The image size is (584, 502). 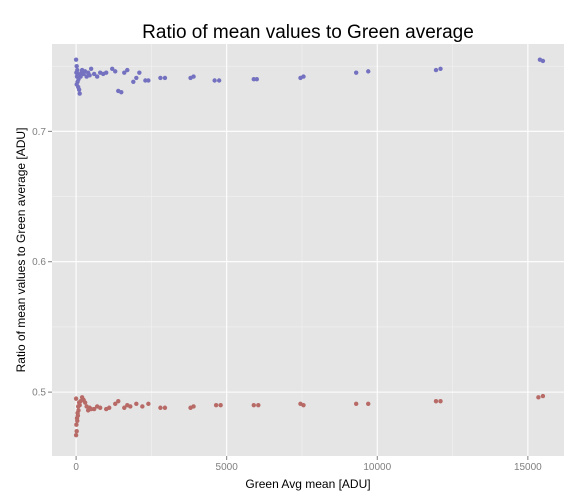 I want to click on y-tick-label: 0.5, so click(x=39, y=393).